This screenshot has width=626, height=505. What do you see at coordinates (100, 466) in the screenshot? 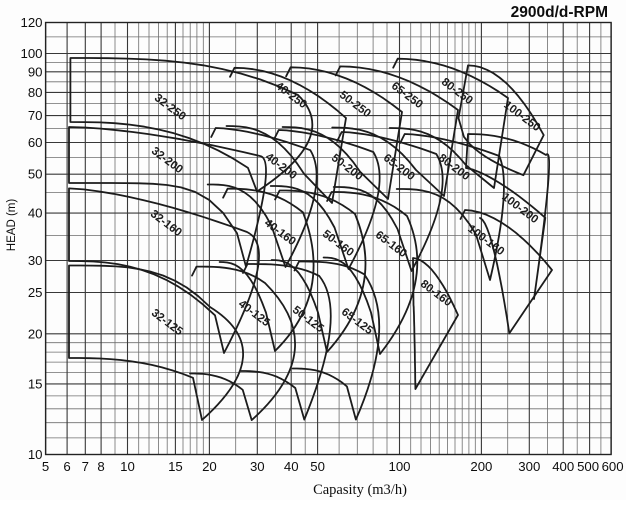
I see `svg-text: 8` at bounding box center [100, 466].